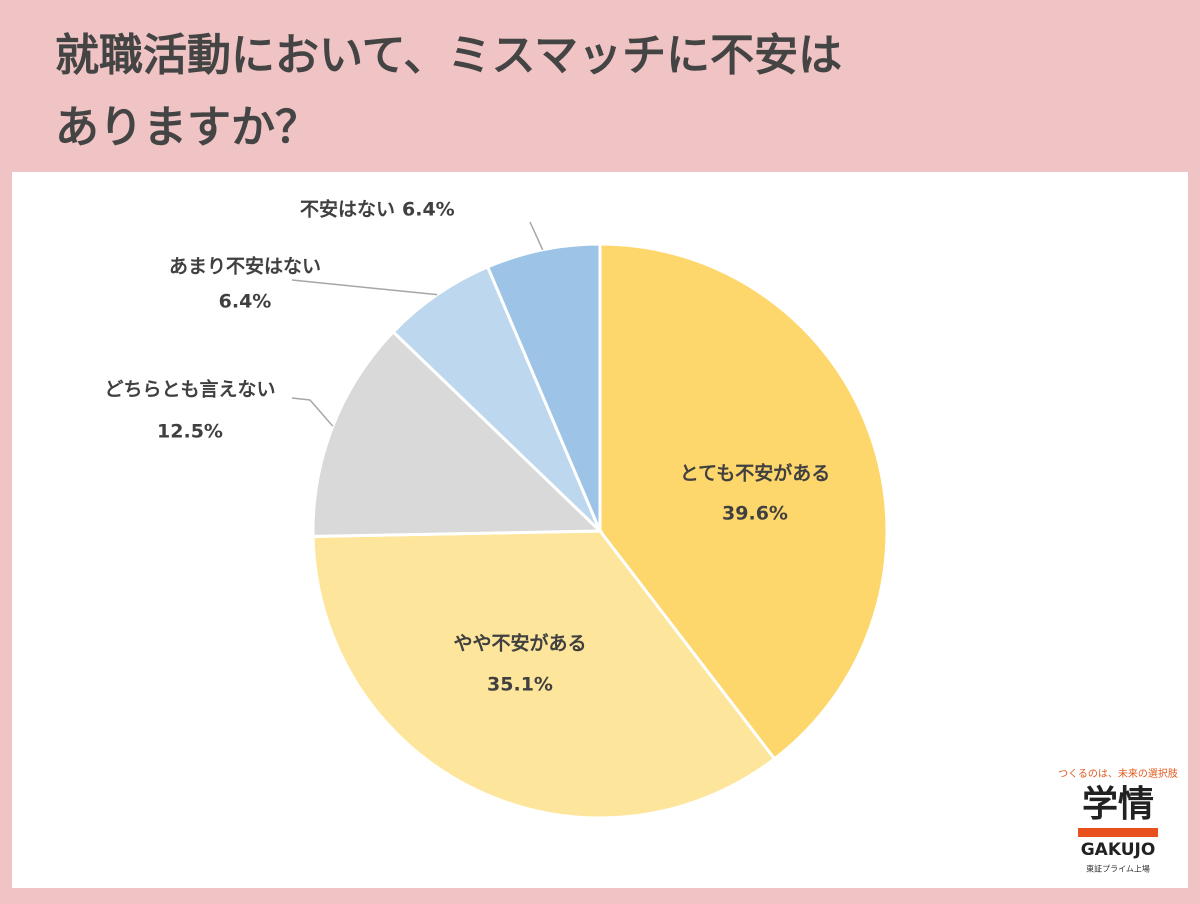  What do you see at coordinates (187, 127) in the screenshot?
I see `chart-title: ありますか？` at bounding box center [187, 127].